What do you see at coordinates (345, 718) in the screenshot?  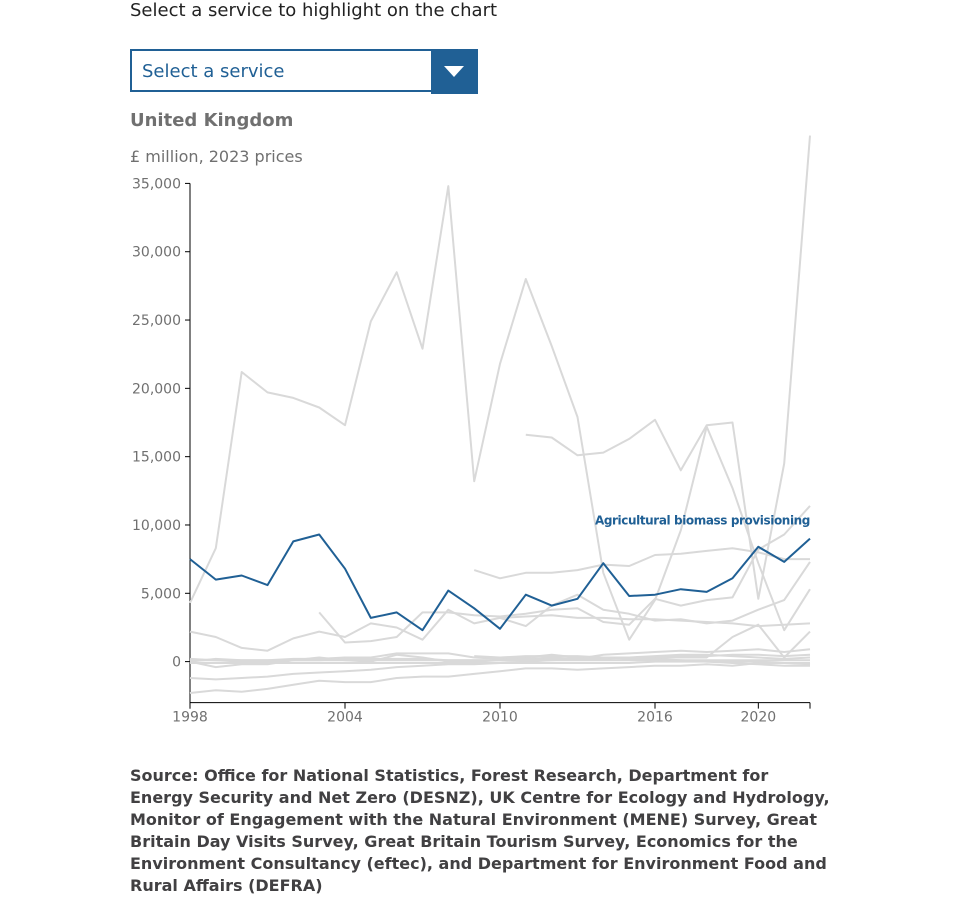 I see `x-tick-label: 2004` at bounding box center [345, 718].